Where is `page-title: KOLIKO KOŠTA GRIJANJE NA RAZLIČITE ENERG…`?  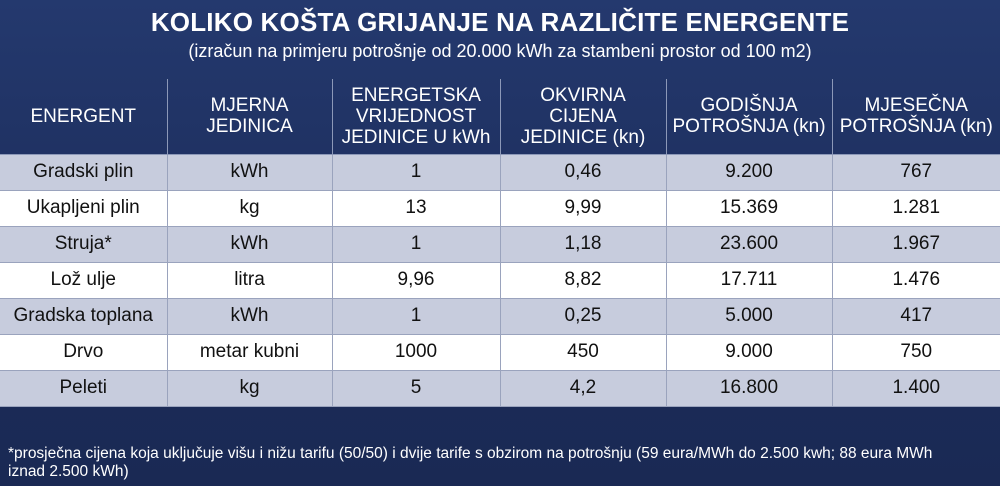 page-title: KOLIKO KOŠTA GRIJANJE NA RAZLIČITE ENERG… is located at coordinates (500, 22).